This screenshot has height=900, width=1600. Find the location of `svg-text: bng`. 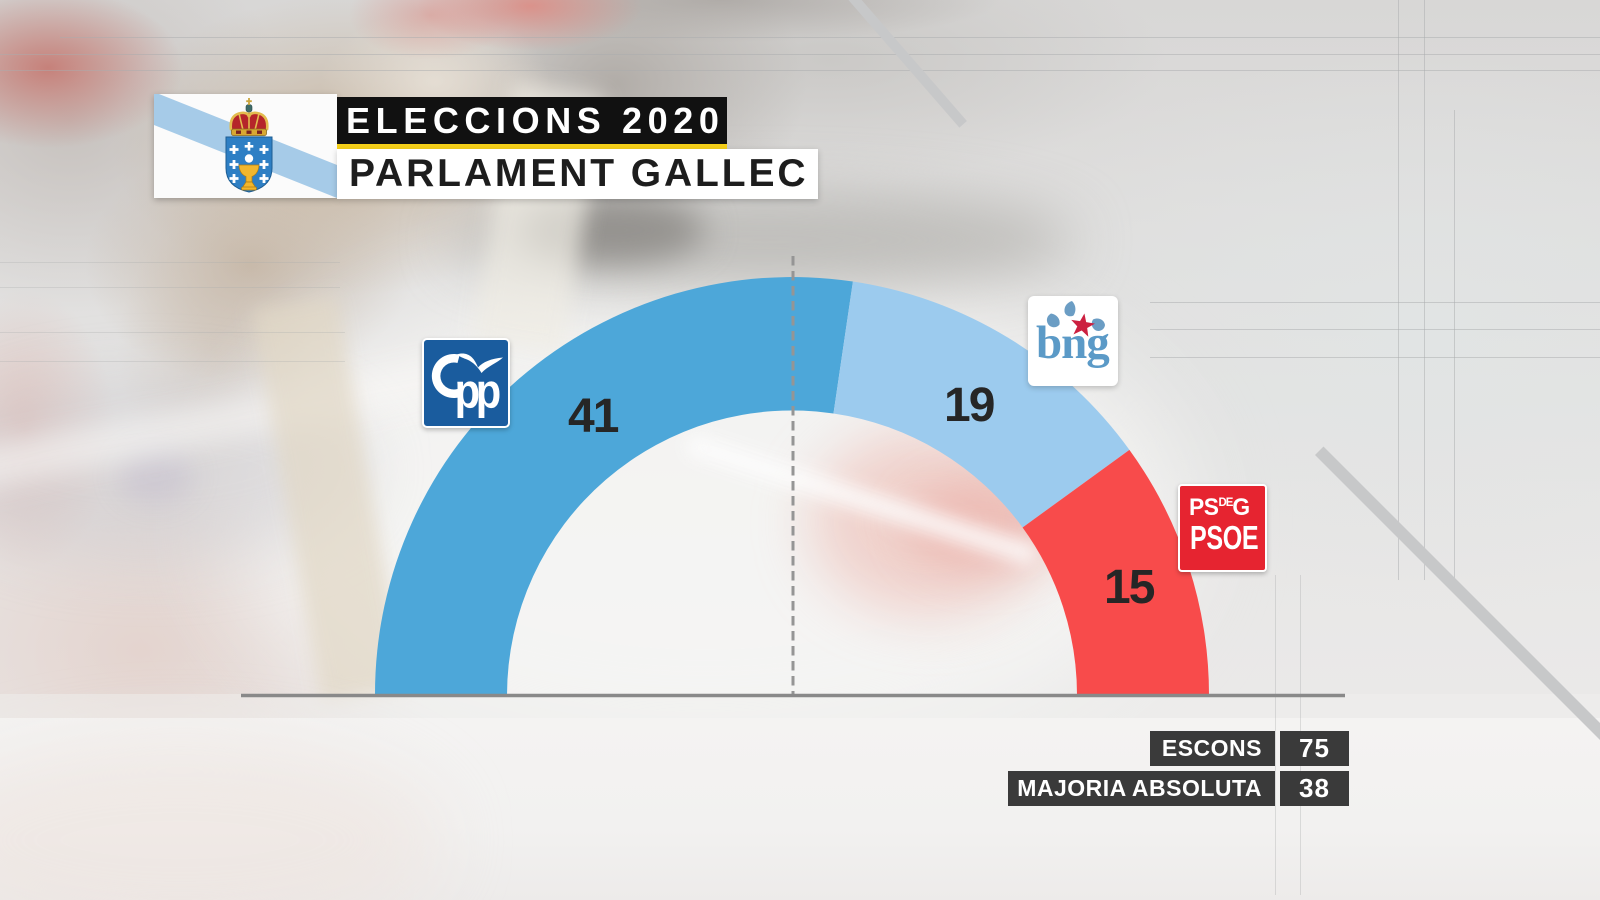

svg-text: bng is located at coordinates (1073, 343).